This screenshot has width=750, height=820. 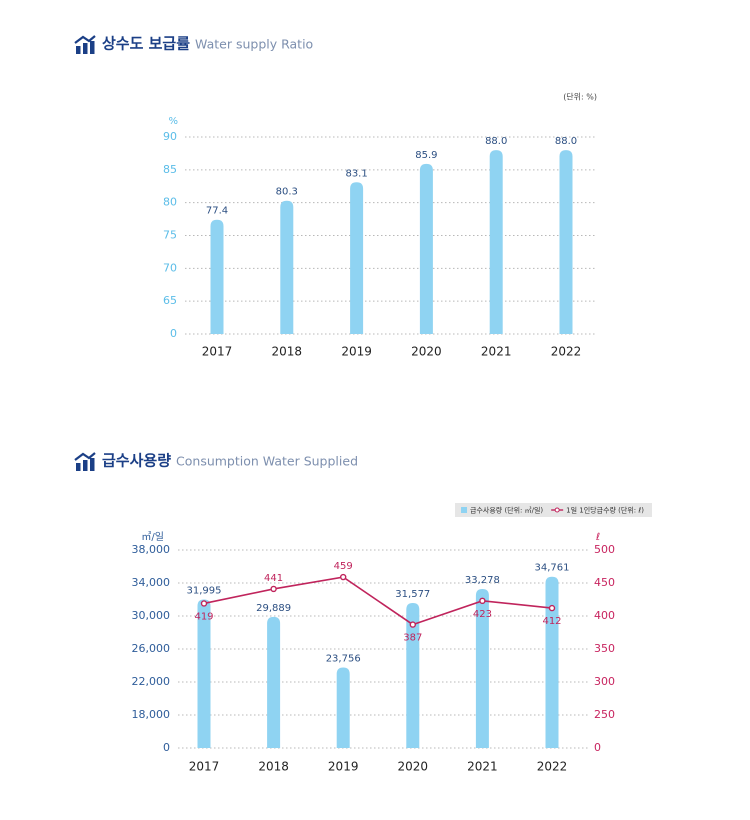 I want to click on y2-axis-label: ℓ, so click(x=598, y=537).